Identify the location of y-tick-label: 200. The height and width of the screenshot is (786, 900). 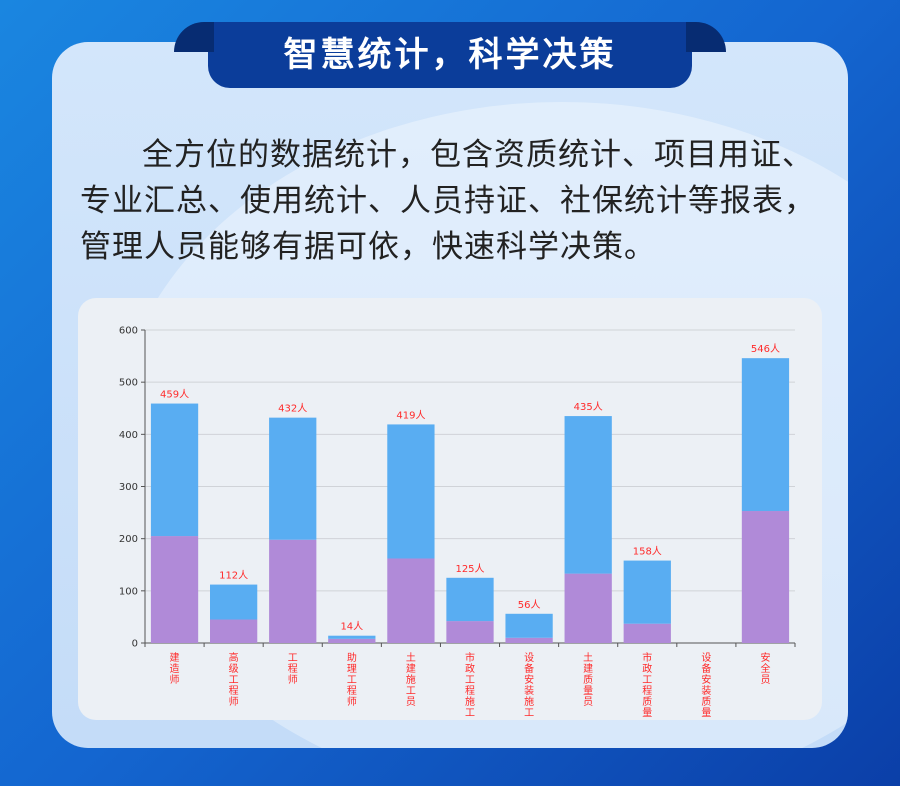
(128, 539).